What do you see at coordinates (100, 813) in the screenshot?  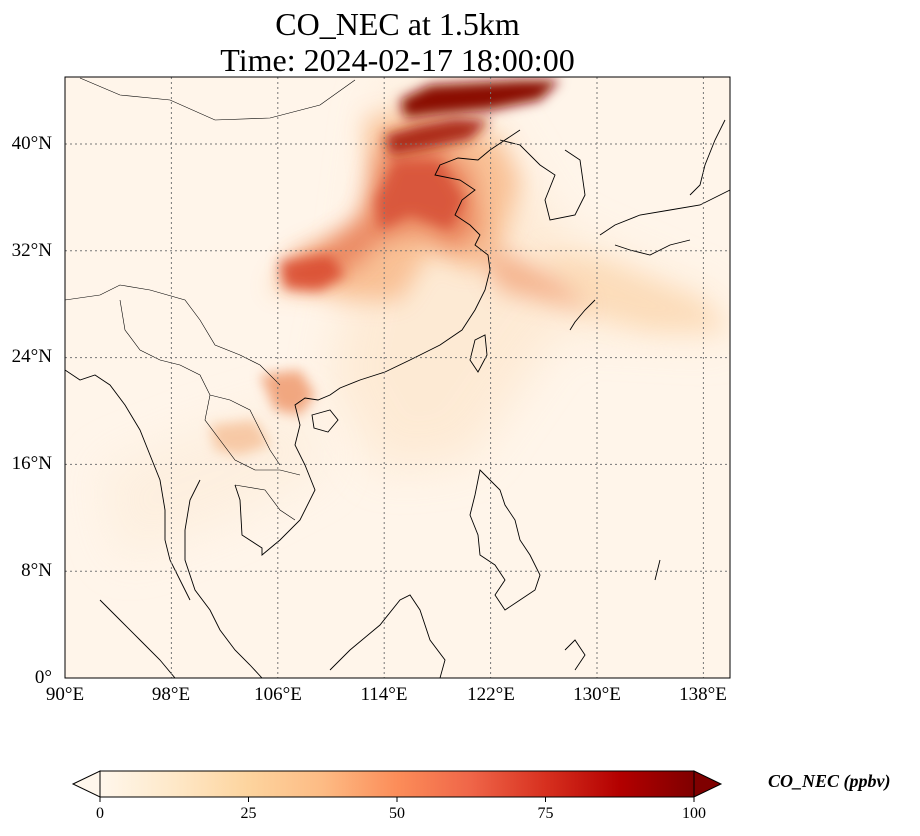 I see `colorbar-tick-label-0: 0` at bounding box center [100, 813].